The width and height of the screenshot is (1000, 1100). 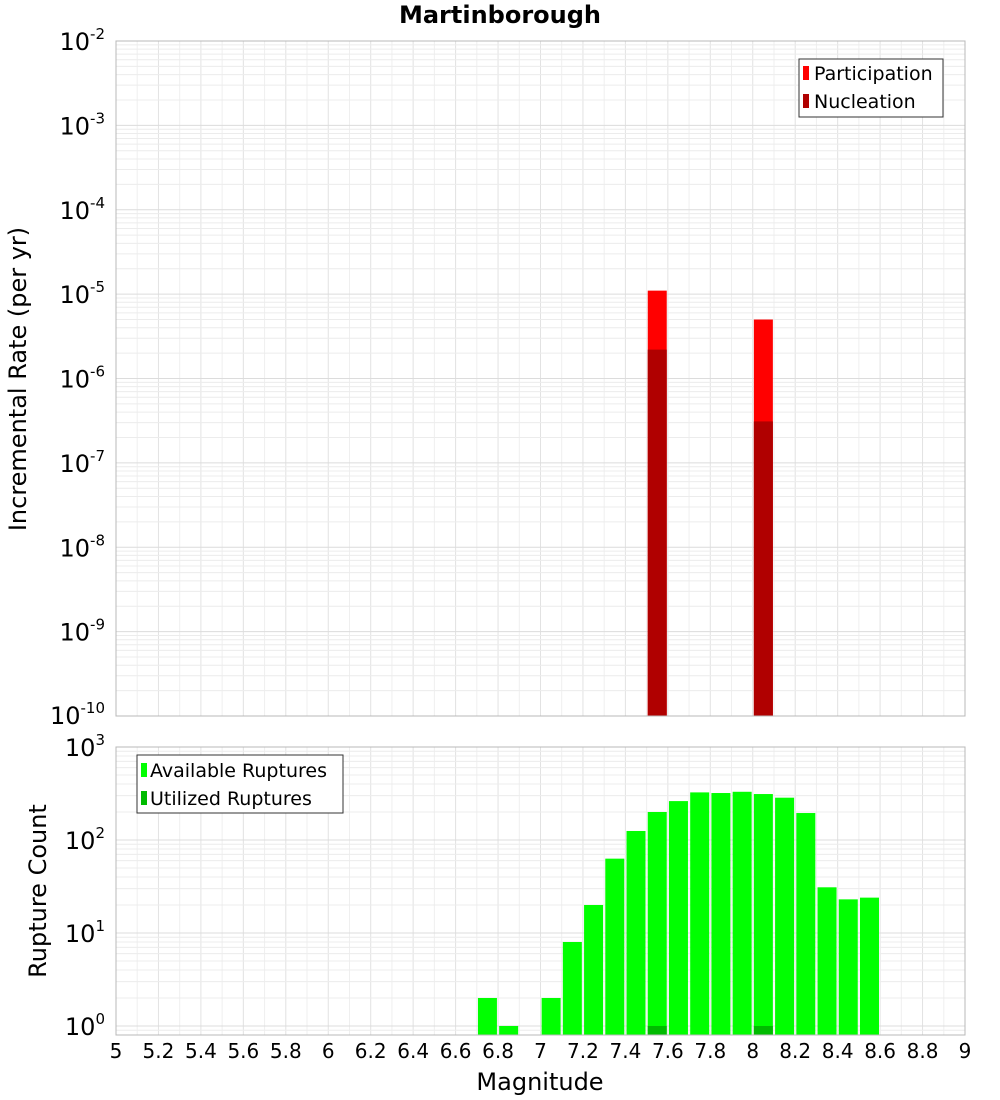 What do you see at coordinates (82, 378) in the screenshot?
I see `y-tick-label: 10⁻⁶` at bounding box center [82, 378].